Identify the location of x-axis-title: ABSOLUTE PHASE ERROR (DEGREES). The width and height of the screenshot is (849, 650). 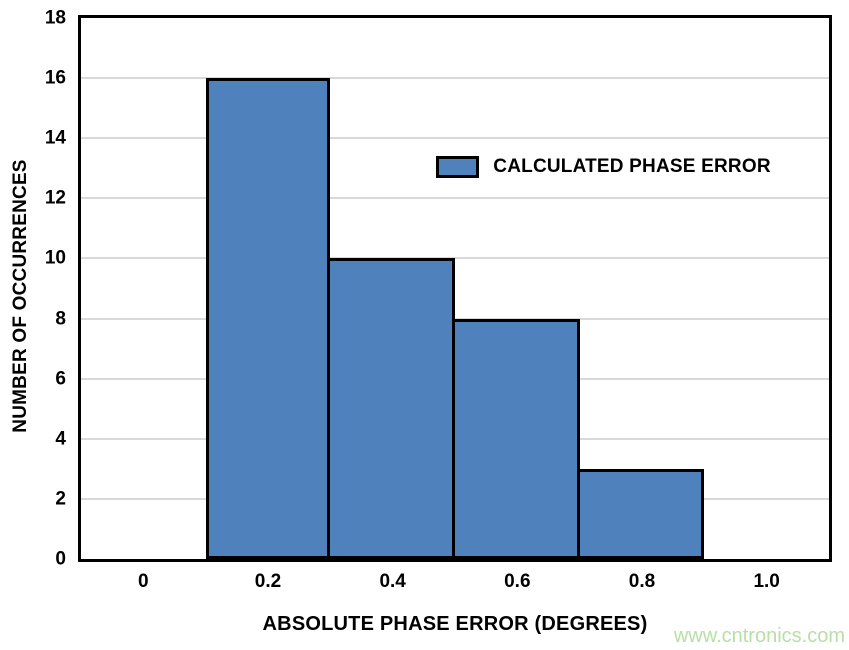
(455, 624).